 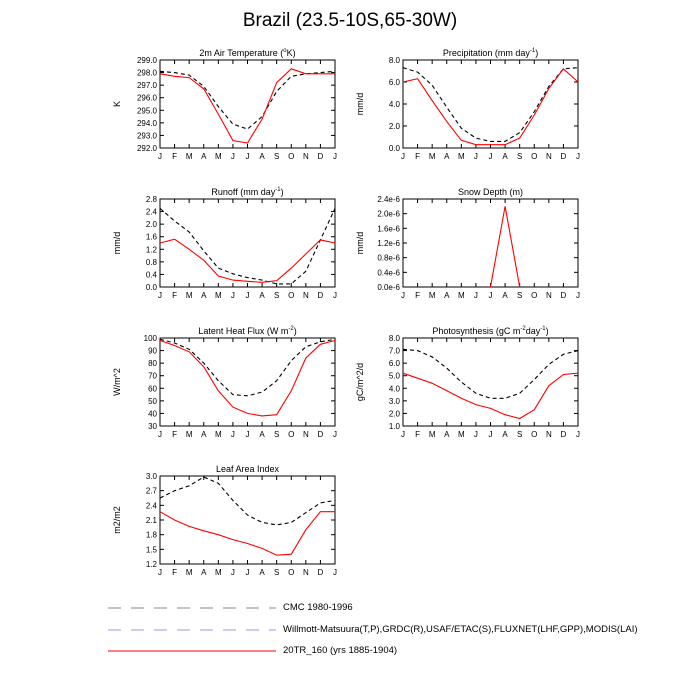 I want to click on y-tick-label: 40, so click(x=152, y=413).